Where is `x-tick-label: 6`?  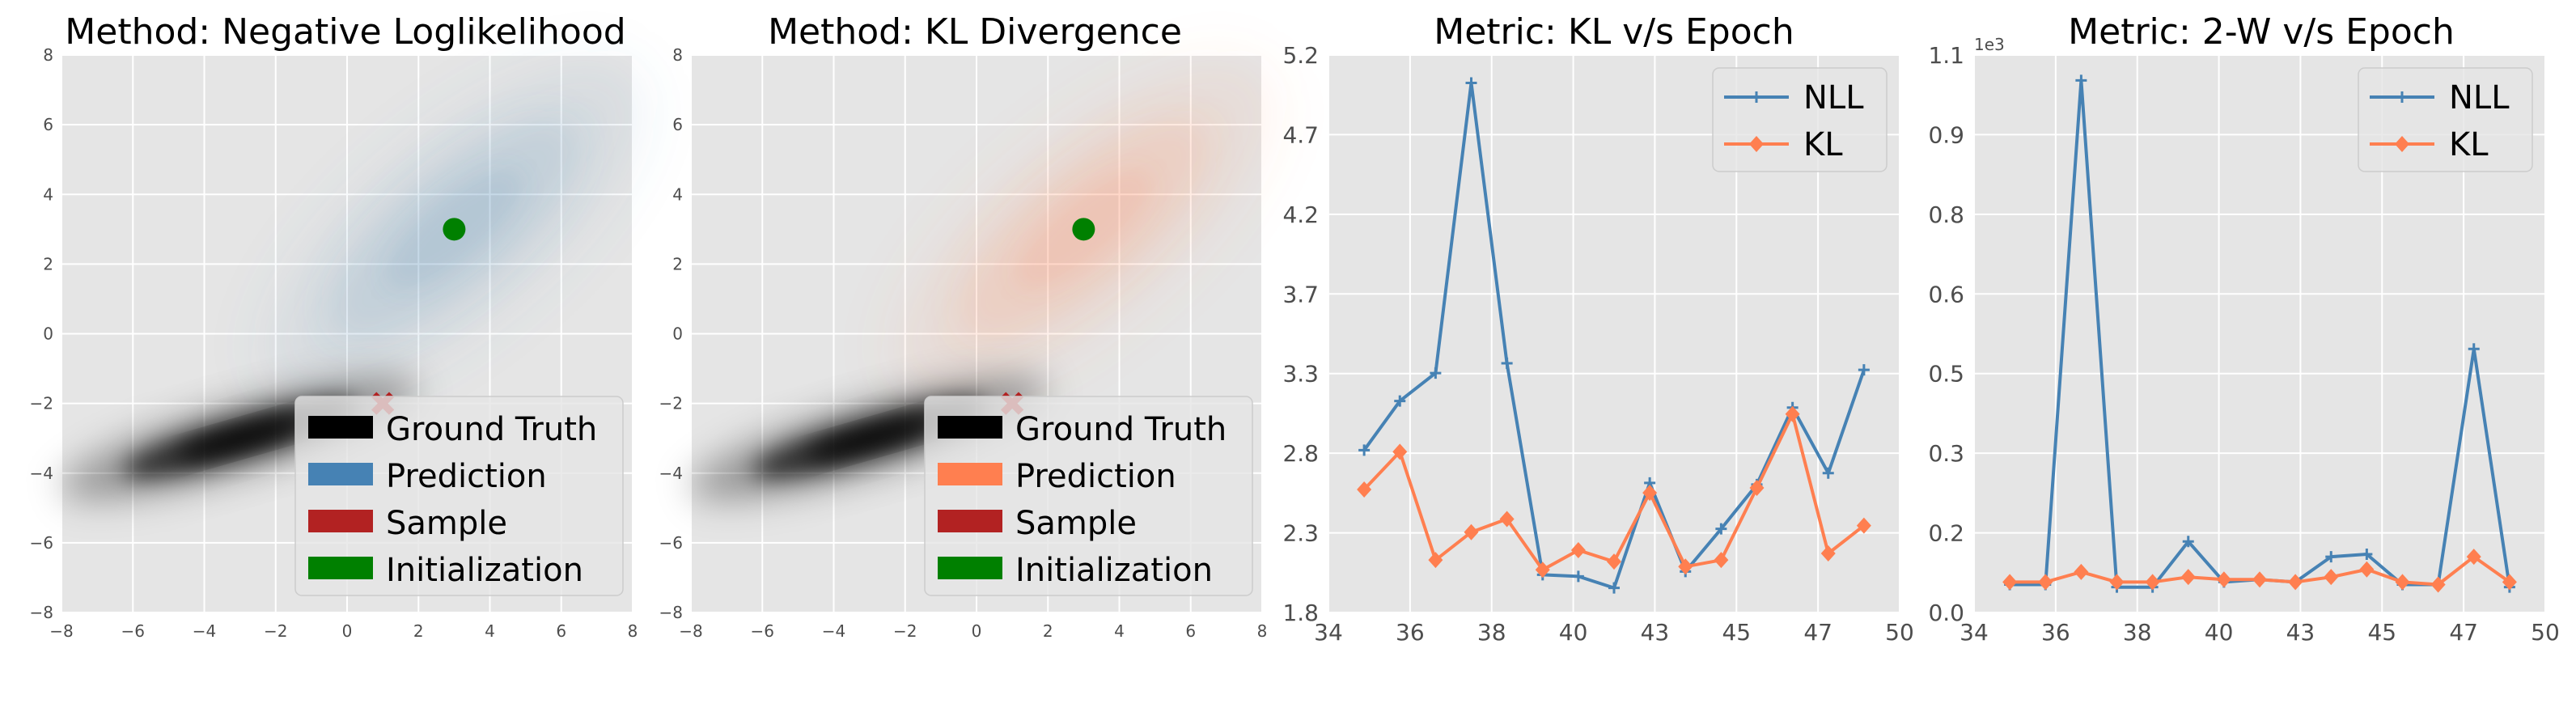
x-tick-label: 6 is located at coordinates (561, 631).